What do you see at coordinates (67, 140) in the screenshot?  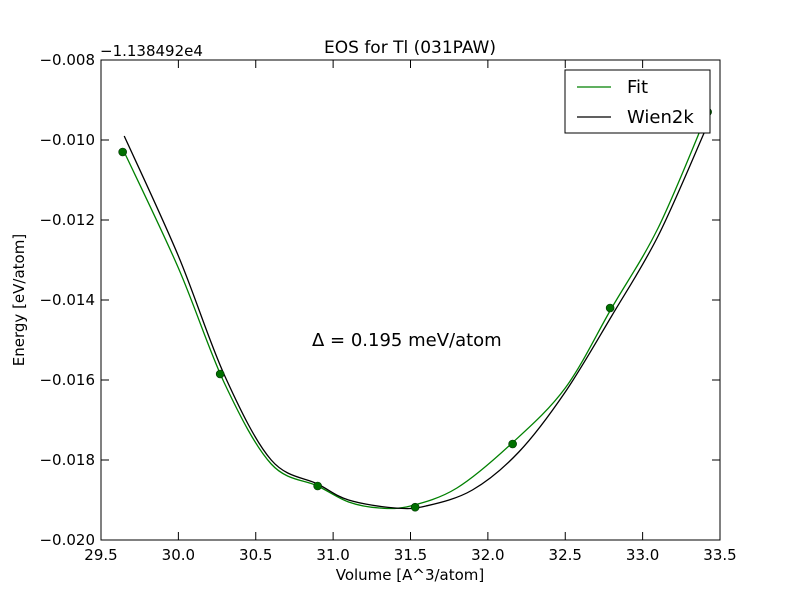 I see `y-tick-label: −0.010` at bounding box center [67, 140].